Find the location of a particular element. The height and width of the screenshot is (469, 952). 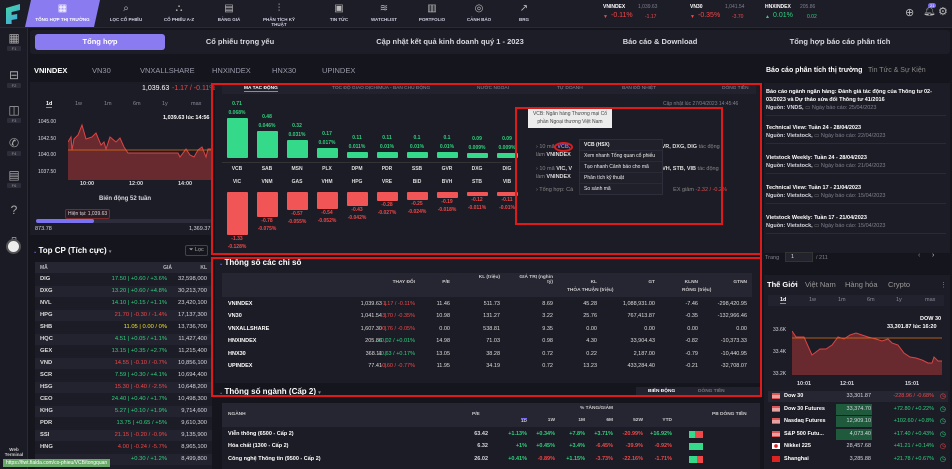

right-tab-0: Báo cáo phân tích thị trường is located at coordinates (814, 70).